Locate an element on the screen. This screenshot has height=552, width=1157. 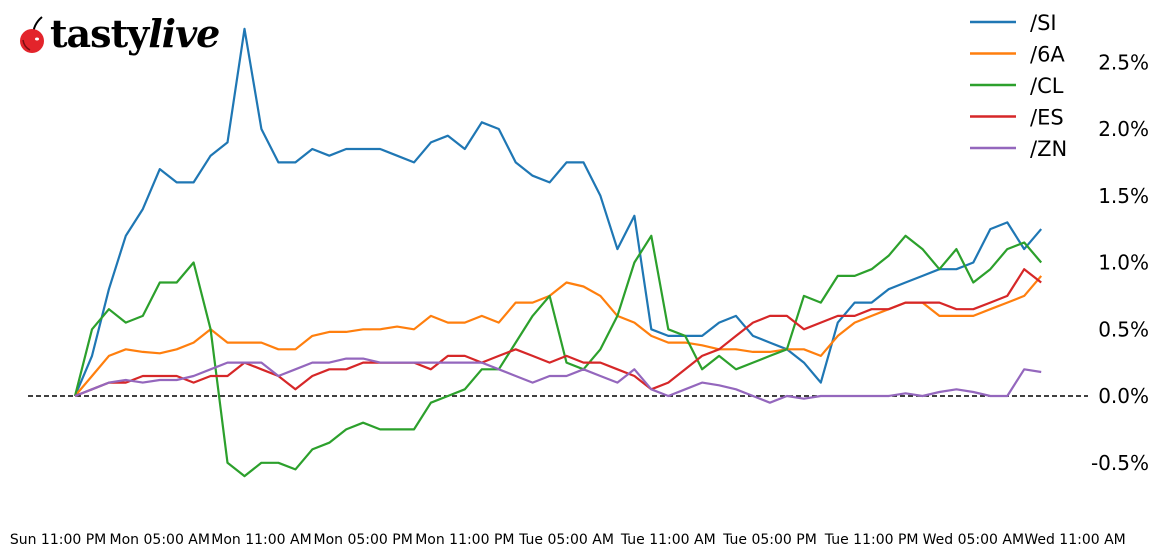
y-tick-label: 2.5% is located at coordinates (1123, 62).